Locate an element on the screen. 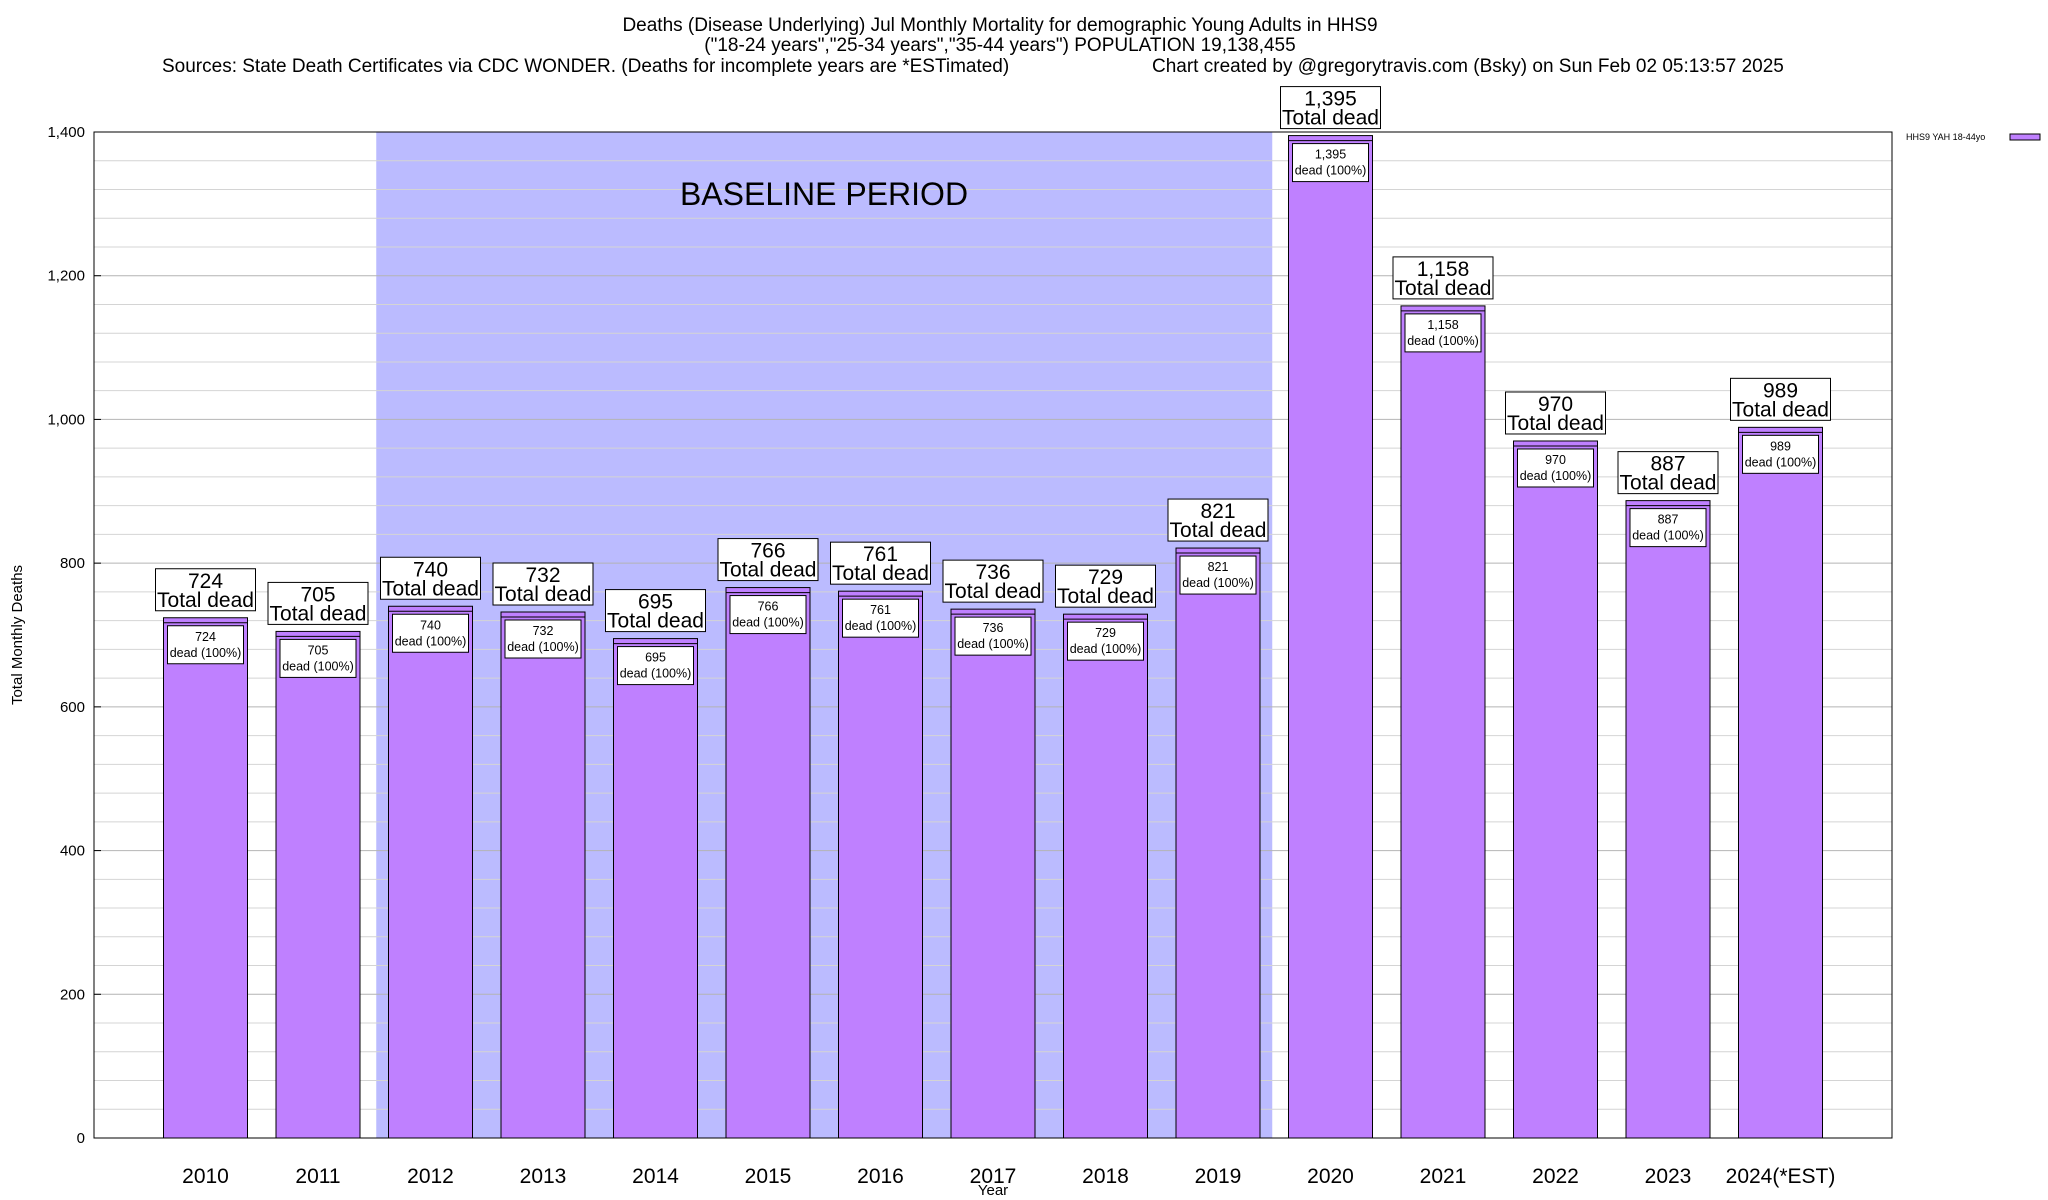 This screenshot has height=1200, width=2048. top-value-label: 821 is located at coordinates (1217, 511).